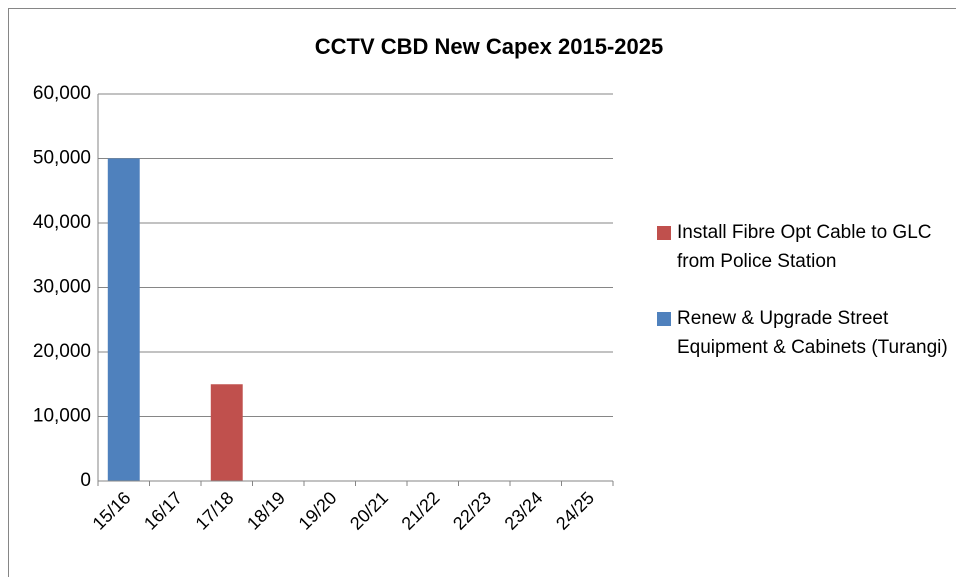  What do you see at coordinates (62, 158) in the screenshot?
I see `y-tick-label: 50,000` at bounding box center [62, 158].